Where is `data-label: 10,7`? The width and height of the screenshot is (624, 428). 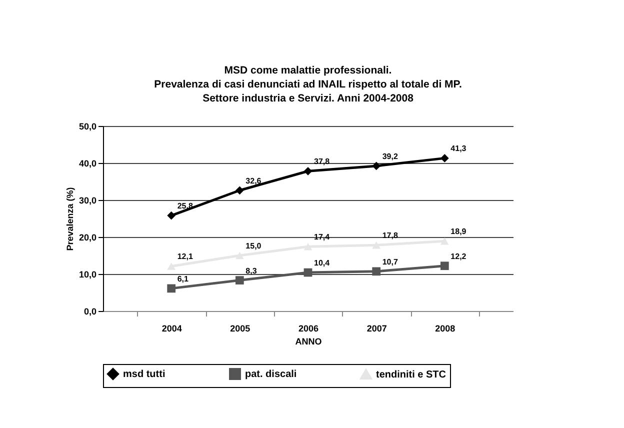
data-label: 10,7 is located at coordinates (390, 261).